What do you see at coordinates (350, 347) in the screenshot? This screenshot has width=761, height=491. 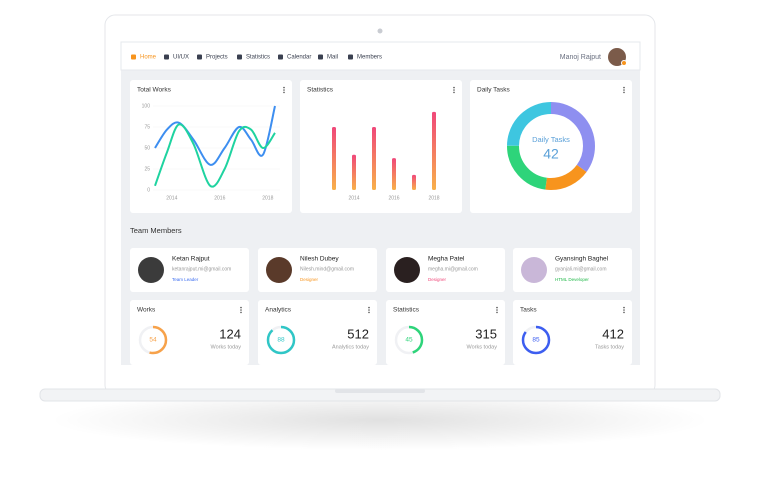 I see `stat-label: Analytics today` at bounding box center [350, 347].